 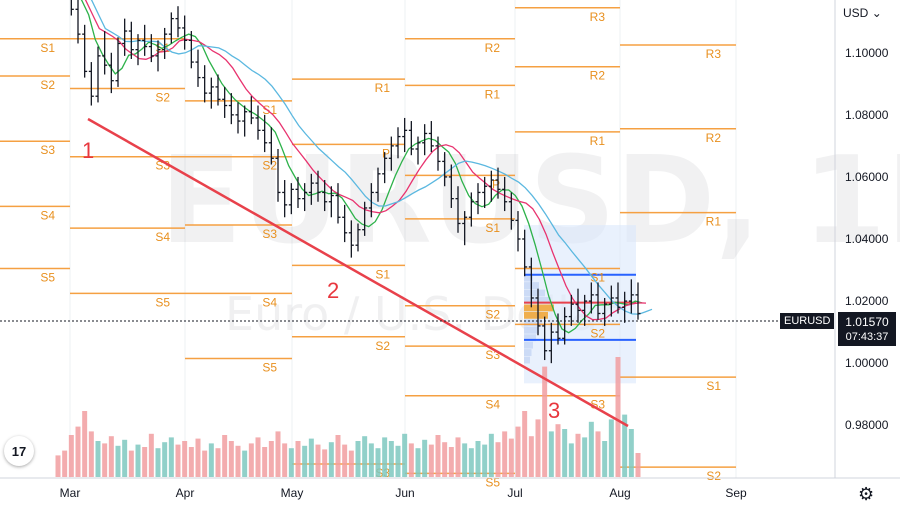 I want to click on time-tick-3: Jun, so click(x=404, y=493).